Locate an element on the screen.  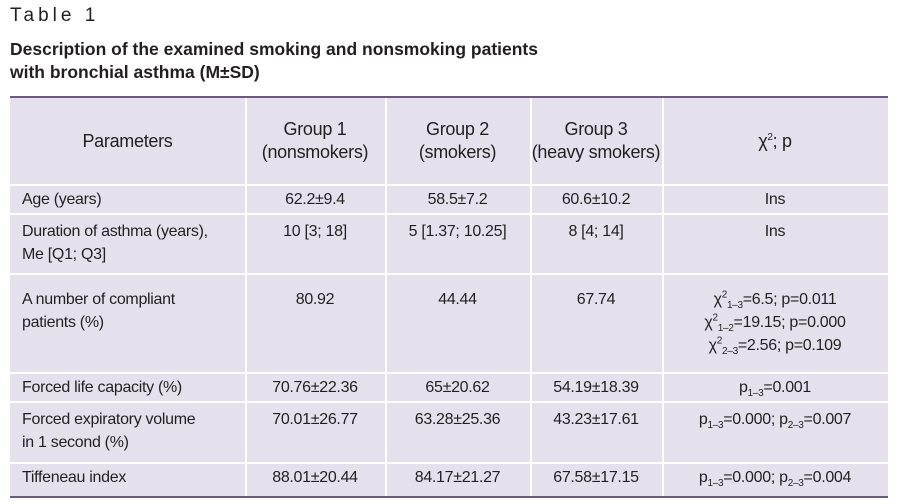
row-group-3-value: 60.6±10.2 is located at coordinates (596, 199).